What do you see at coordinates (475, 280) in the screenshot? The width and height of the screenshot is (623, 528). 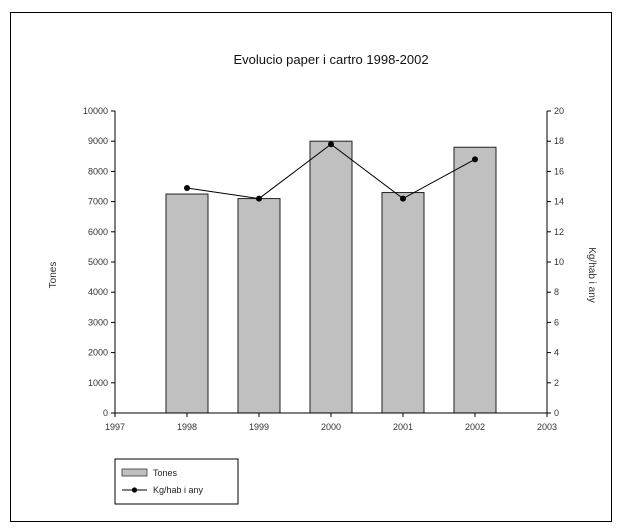 I see `bar-2002` at bounding box center [475, 280].